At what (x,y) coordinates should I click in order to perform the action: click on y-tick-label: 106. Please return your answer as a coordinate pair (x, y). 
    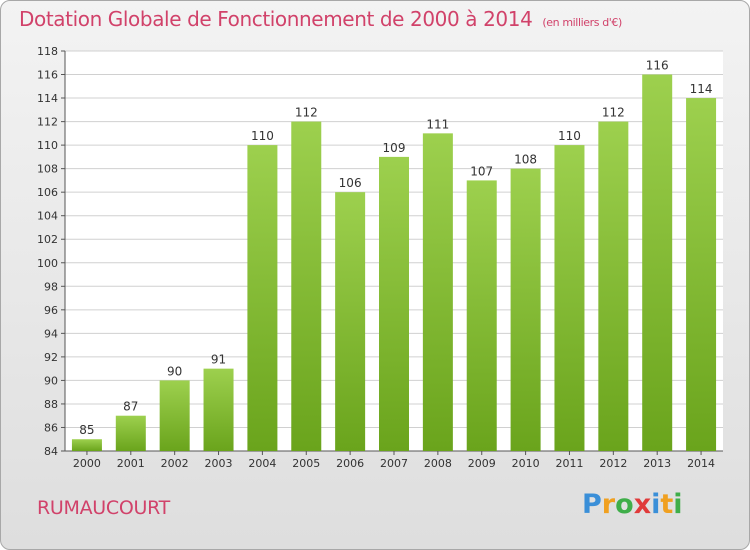
    Looking at the image, I should click on (47, 192).